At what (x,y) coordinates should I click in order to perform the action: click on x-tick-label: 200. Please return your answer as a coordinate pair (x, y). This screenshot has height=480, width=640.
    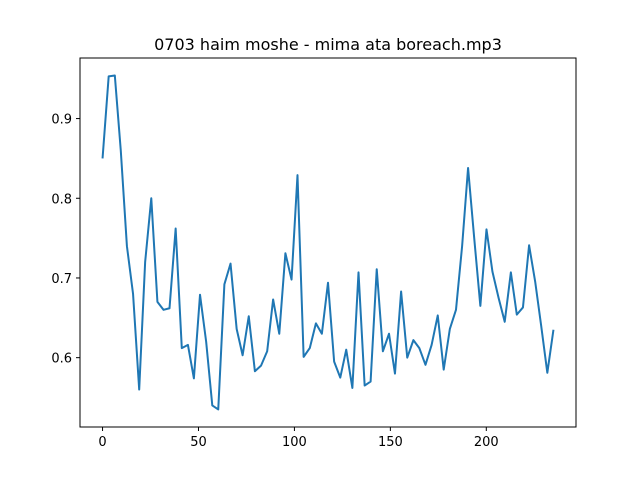
    Looking at the image, I should click on (486, 442).